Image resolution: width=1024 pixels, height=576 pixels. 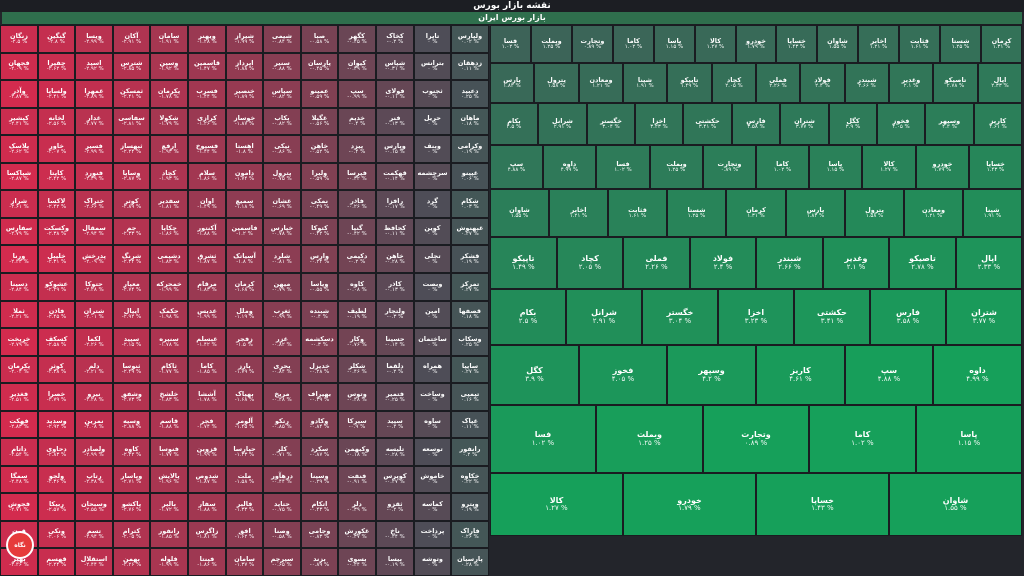 I want to click on stock-tile: پارسان -۰.۴۵ %, so click(x=319, y=66).